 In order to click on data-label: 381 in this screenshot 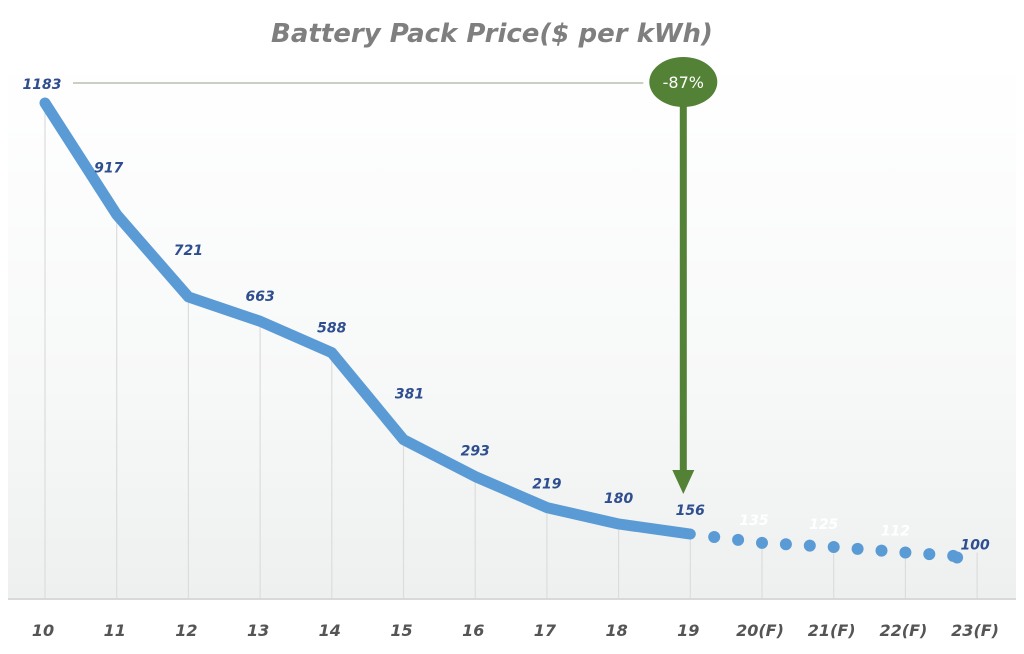, I will do `click(409, 395)`.